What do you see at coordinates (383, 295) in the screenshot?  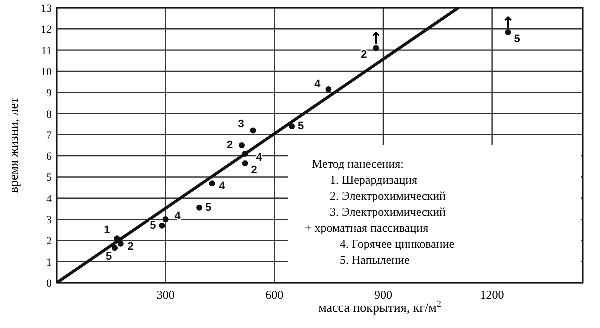 I see `x-tick-label: 900` at bounding box center [383, 295].